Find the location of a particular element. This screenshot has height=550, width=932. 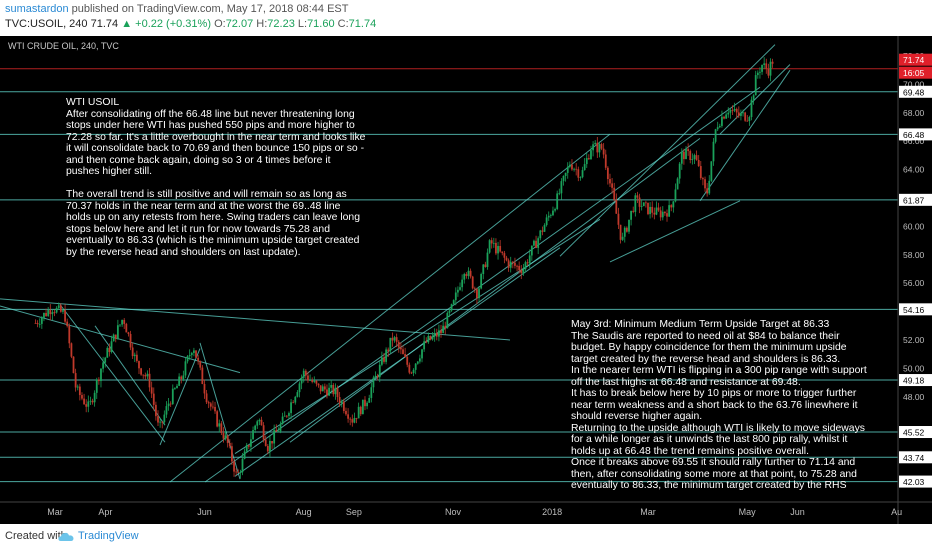

change-value: +0.22 (+0.31%) is located at coordinates (173, 24).